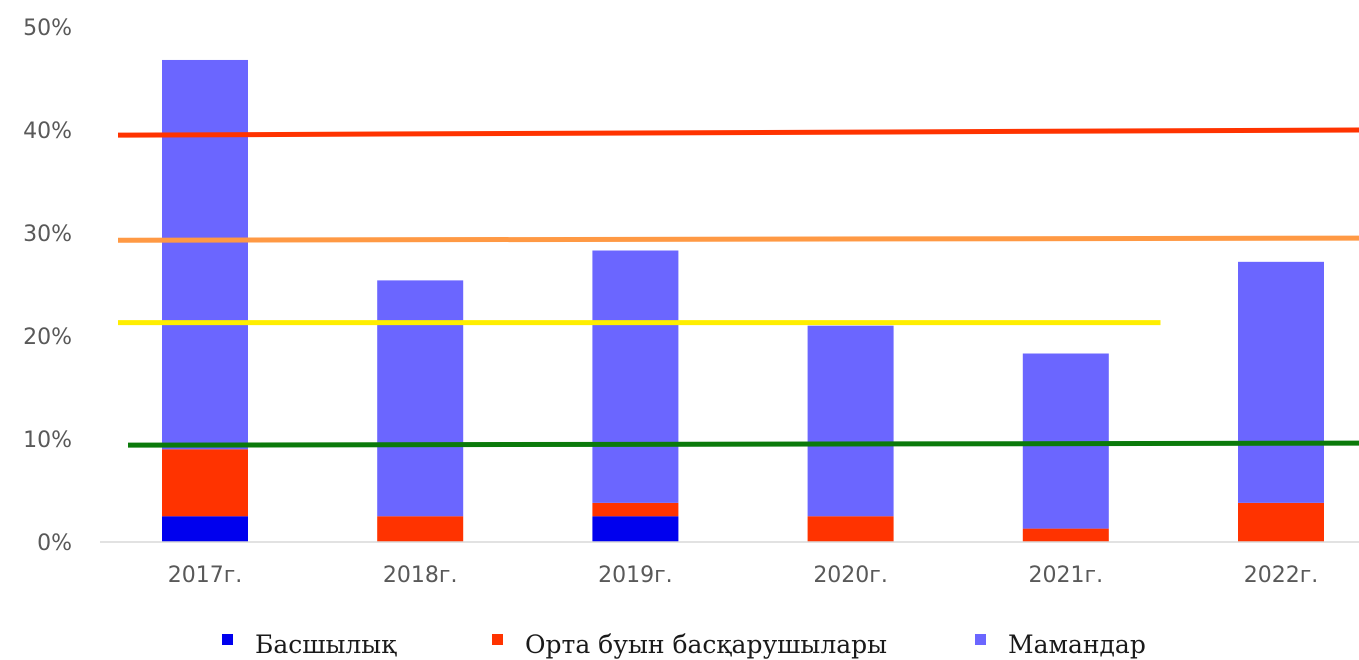 The width and height of the screenshot is (1359, 660). I want to click on legend-label-2: Орта буын басқарушылары, so click(706, 644).